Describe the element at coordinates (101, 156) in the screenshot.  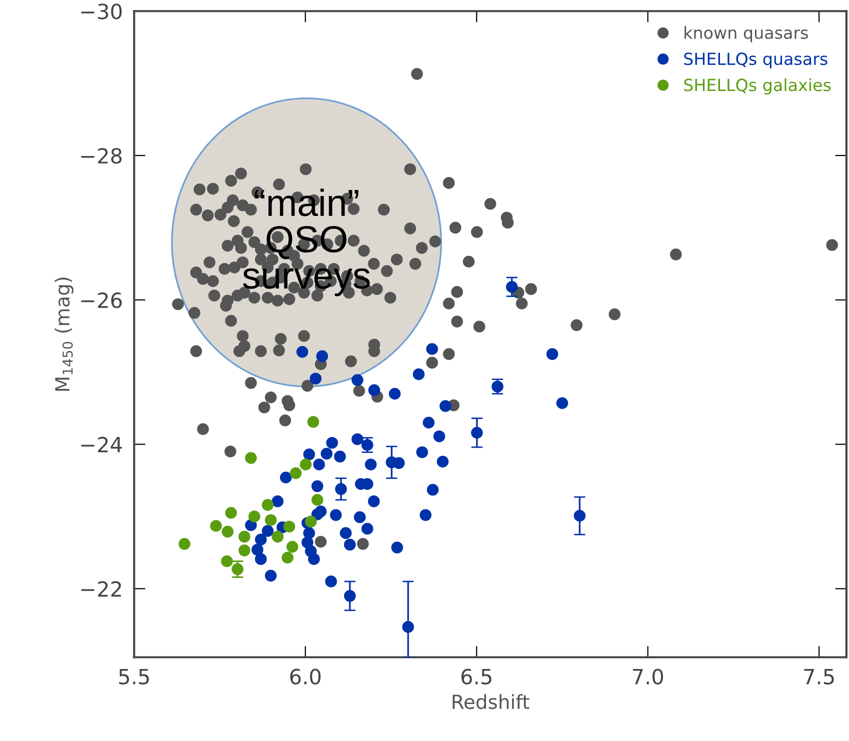
I see `y-tick-label: −28` at that location.